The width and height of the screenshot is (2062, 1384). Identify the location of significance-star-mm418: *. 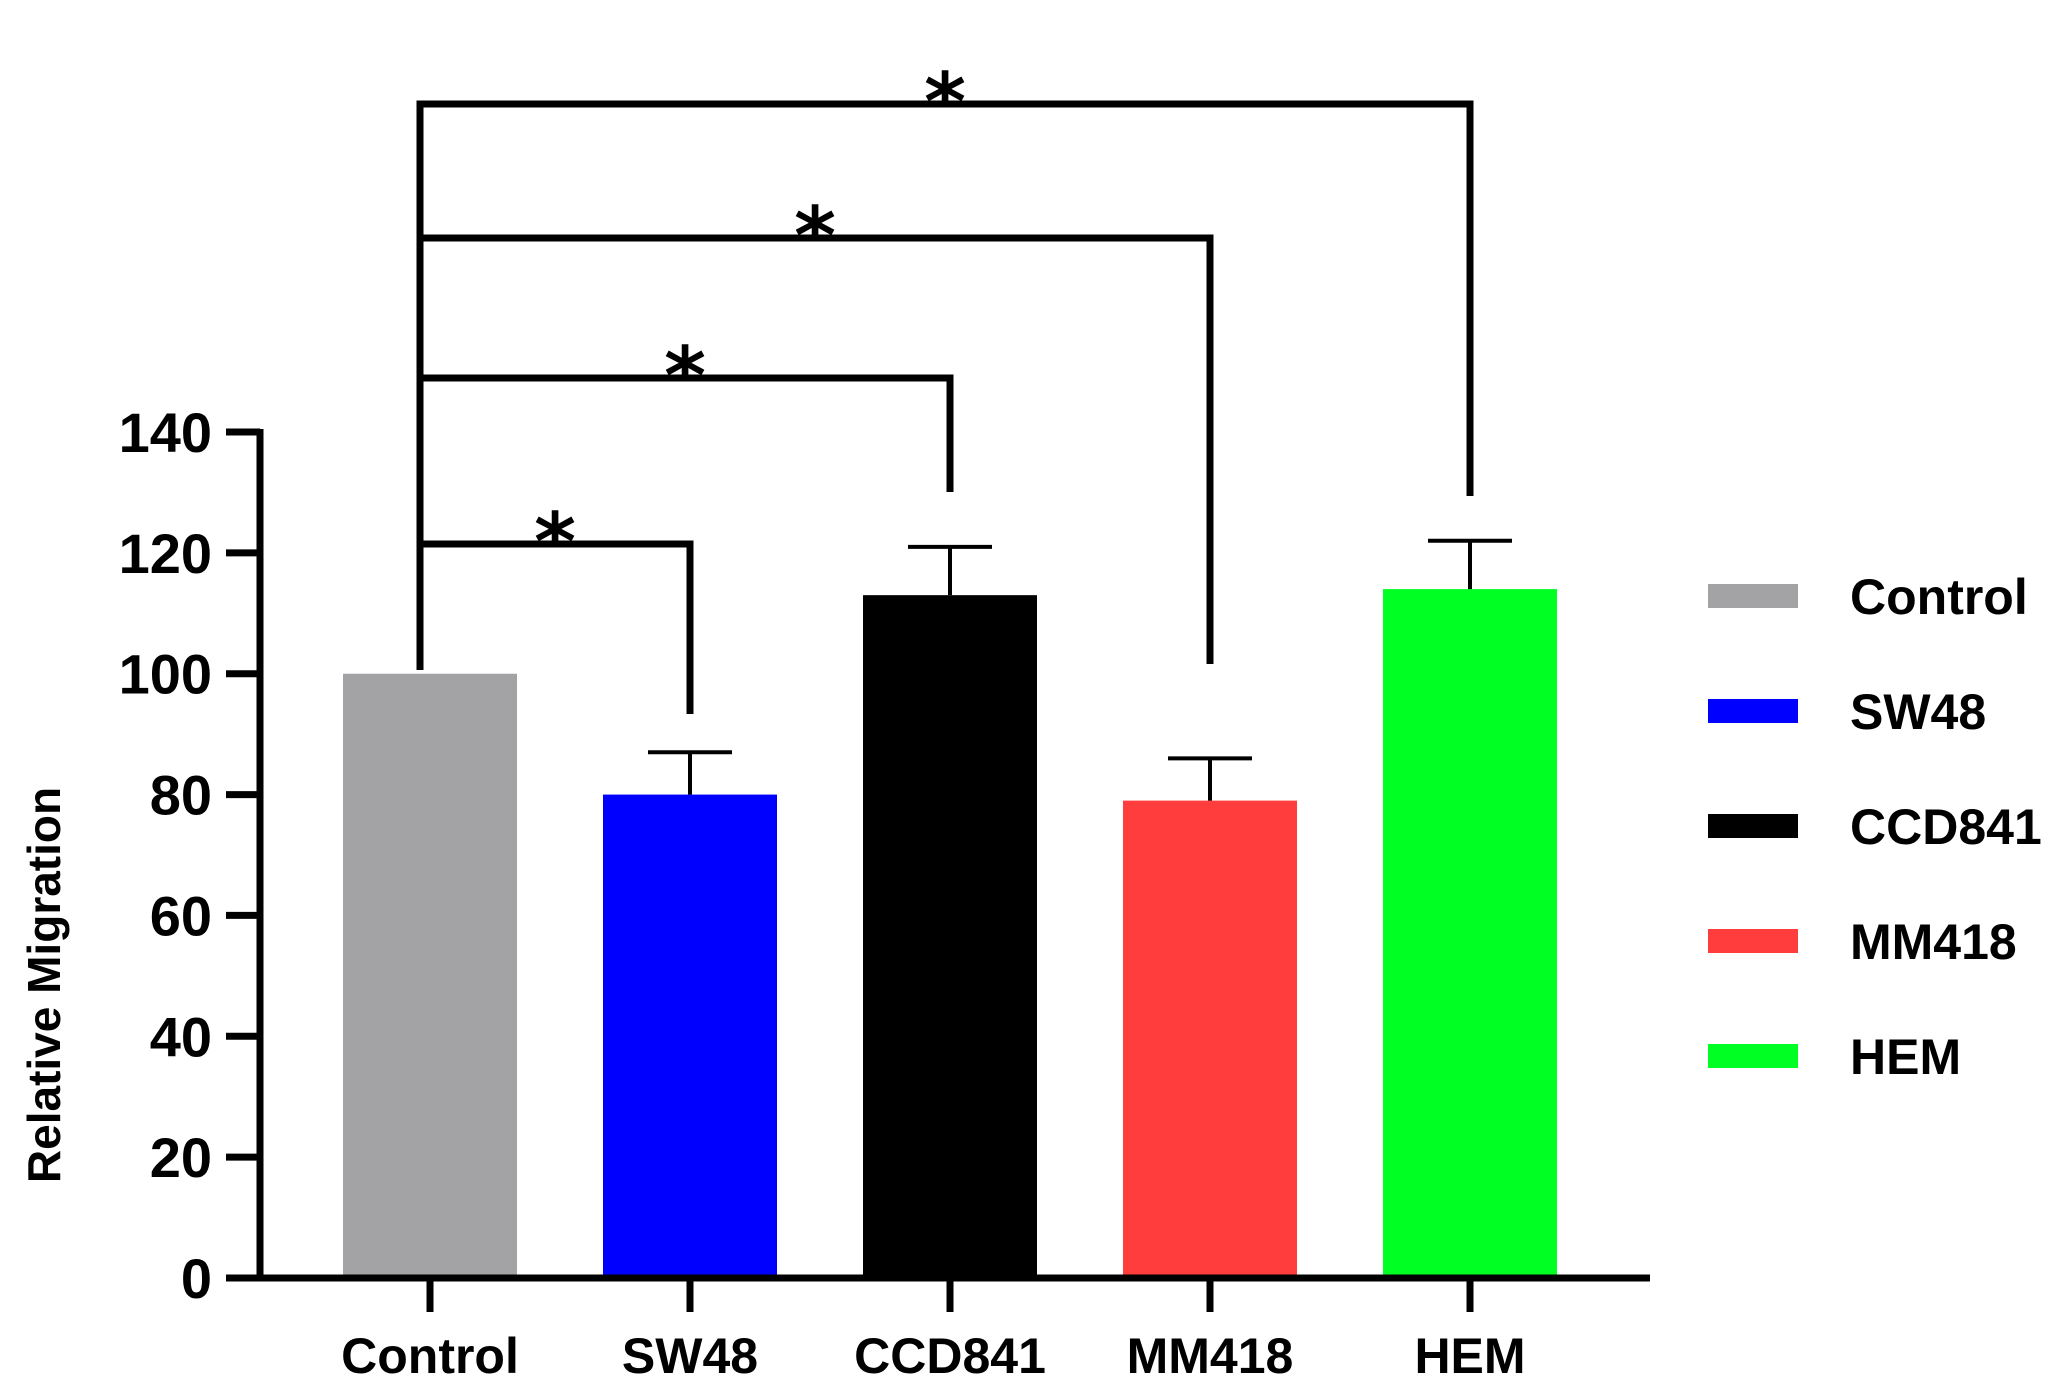
(815, 236).